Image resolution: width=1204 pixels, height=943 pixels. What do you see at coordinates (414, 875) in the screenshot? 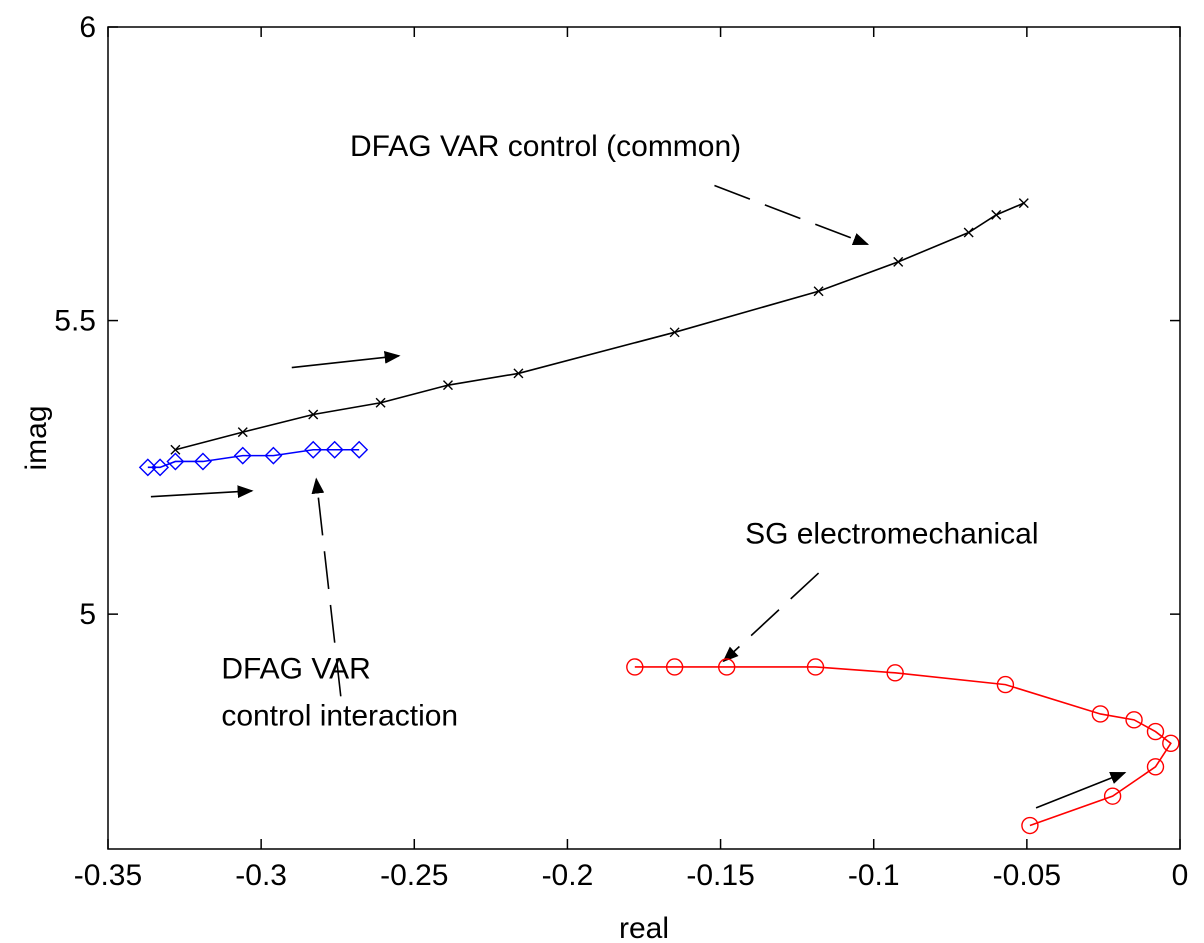
I see `x-tick-label: -0.25` at bounding box center [414, 875].